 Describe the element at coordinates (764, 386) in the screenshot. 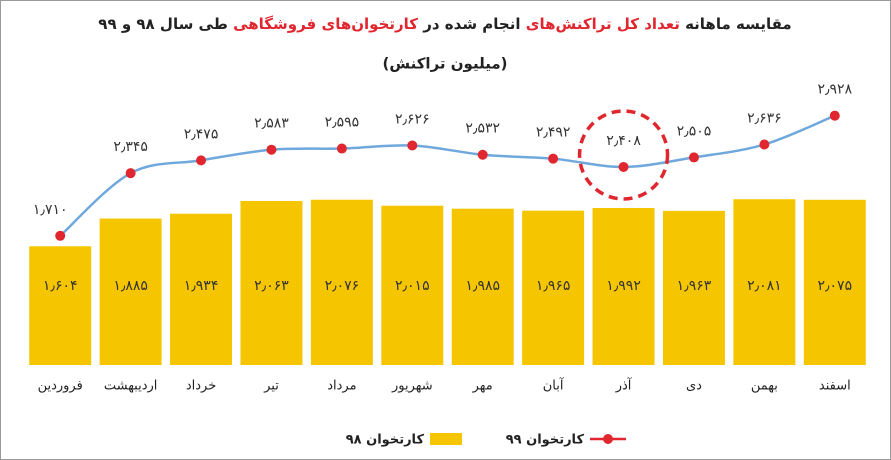

I see `x-tick-label: بهمن` at that location.